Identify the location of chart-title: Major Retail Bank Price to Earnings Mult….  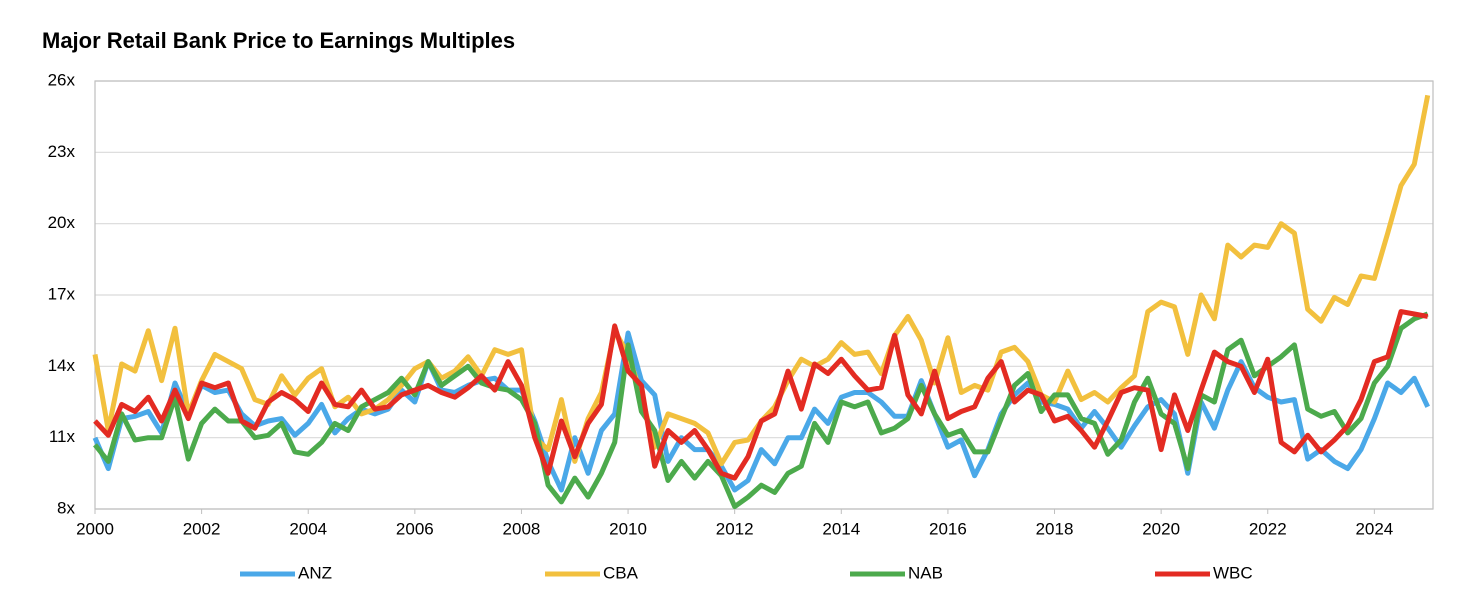
(278, 40).